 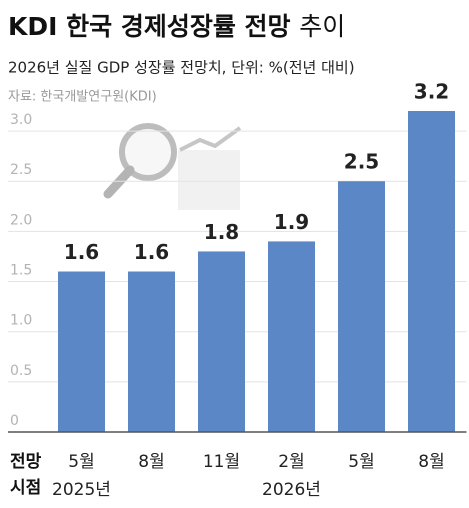 What do you see at coordinates (21, 120) in the screenshot?
I see `y-tick-label: 3.0` at bounding box center [21, 120].